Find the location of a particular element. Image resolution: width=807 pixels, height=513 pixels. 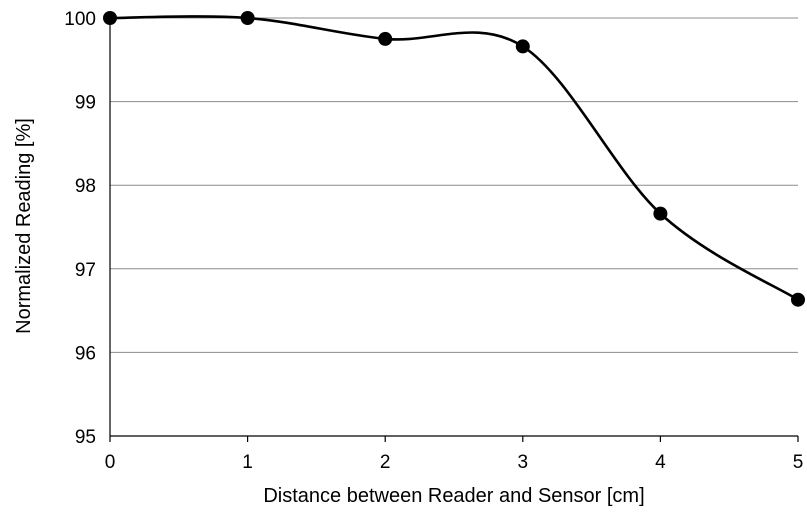

y-tick-labels: 95 96 97 98 99 100 is located at coordinates (80, 228).